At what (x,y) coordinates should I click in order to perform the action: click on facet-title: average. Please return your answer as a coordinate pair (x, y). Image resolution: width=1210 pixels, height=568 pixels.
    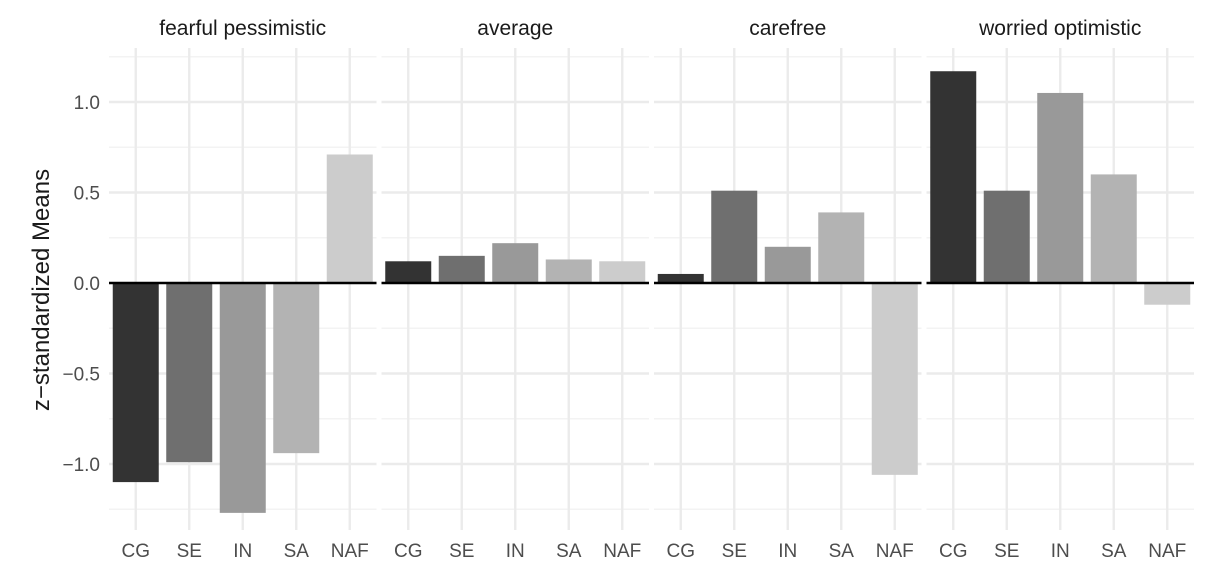
    Looking at the image, I should click on (515, 28).